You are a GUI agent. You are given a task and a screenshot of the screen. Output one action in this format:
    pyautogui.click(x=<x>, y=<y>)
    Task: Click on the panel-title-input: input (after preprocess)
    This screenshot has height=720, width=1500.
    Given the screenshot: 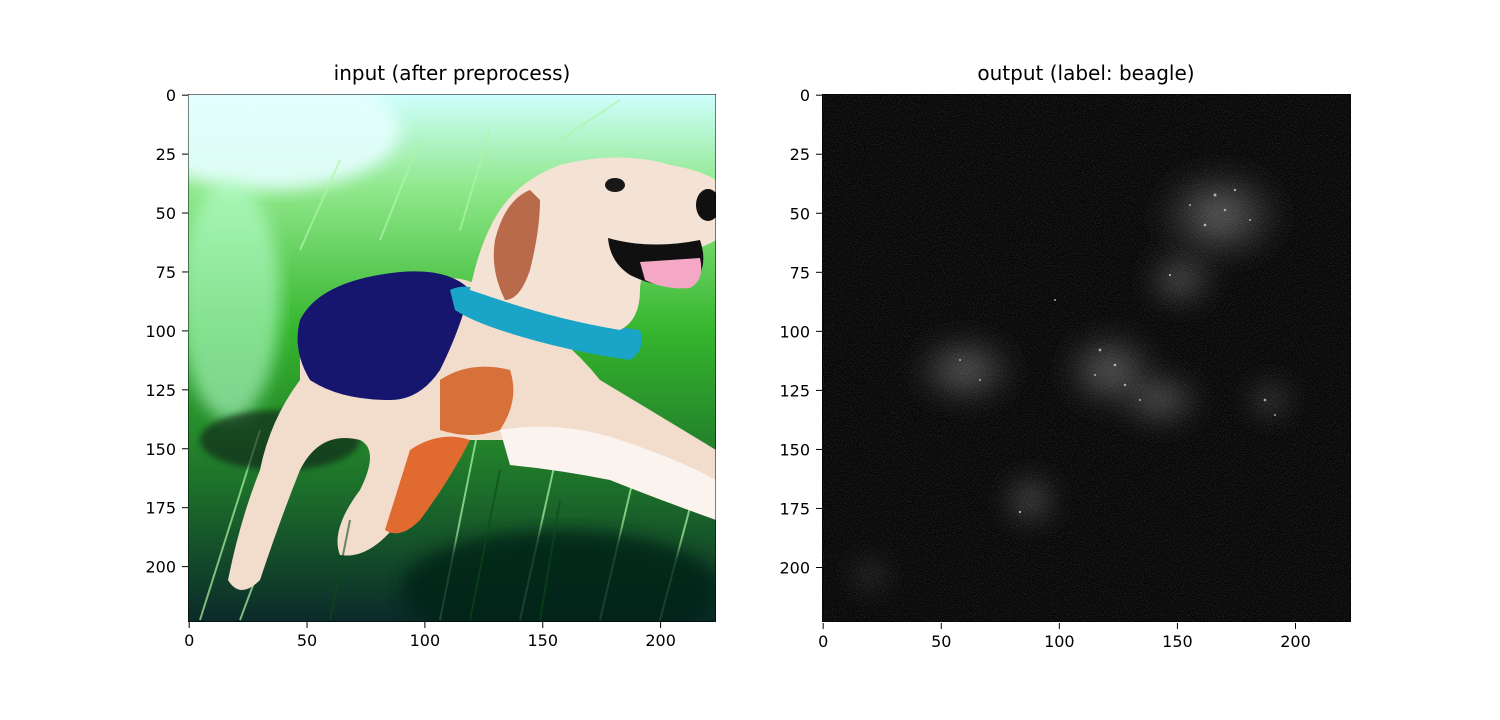 What is the action you would take?
    pyautogui.click(x=452, y=73)
    